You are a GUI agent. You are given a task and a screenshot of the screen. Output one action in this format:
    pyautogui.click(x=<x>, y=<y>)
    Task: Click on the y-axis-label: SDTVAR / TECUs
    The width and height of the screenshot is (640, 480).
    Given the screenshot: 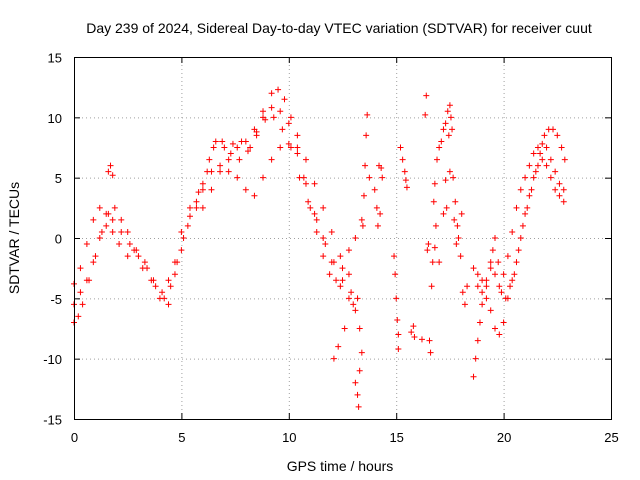 What is the action you would take?
    pyautogui.click(x=14, y=238)
    